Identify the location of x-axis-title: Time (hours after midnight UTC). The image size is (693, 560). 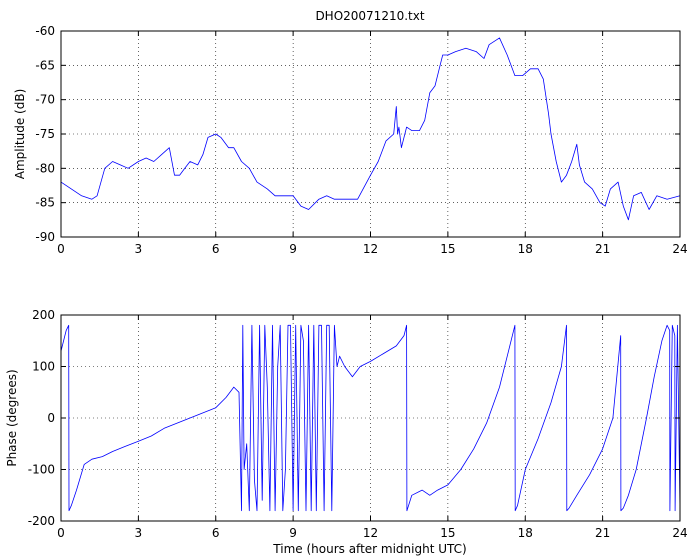
(369, 549).